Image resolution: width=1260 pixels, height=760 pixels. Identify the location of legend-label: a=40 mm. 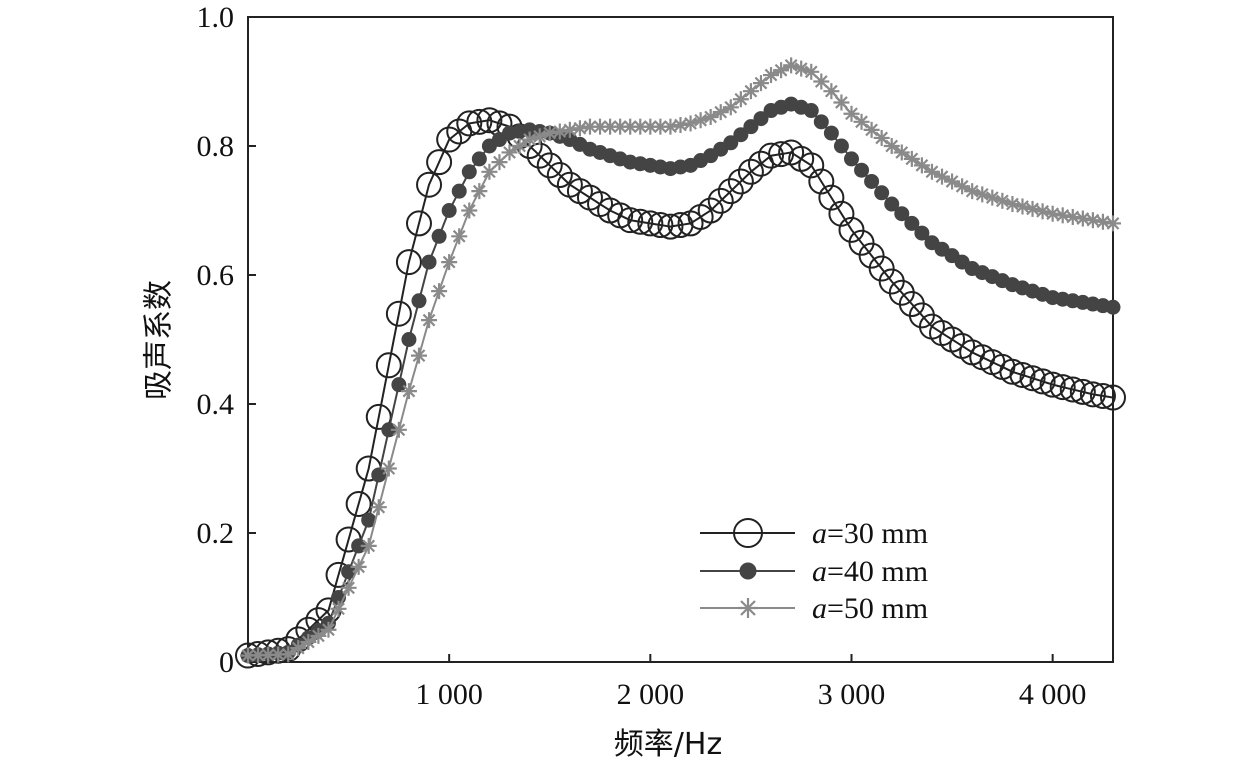
(870, 571).